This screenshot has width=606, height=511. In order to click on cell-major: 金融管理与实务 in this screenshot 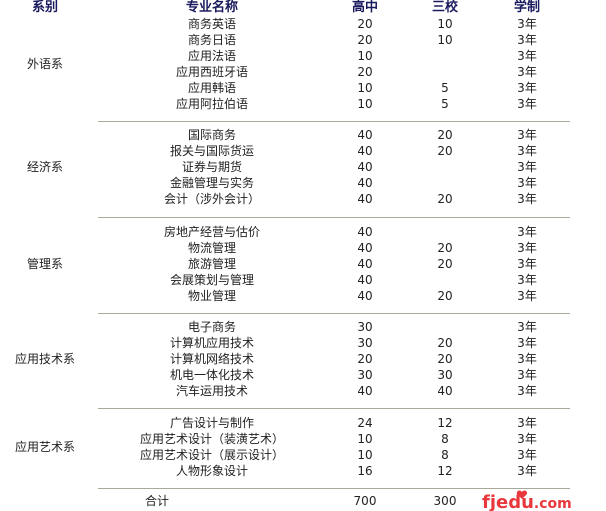, I will do `click(212, 183)`.